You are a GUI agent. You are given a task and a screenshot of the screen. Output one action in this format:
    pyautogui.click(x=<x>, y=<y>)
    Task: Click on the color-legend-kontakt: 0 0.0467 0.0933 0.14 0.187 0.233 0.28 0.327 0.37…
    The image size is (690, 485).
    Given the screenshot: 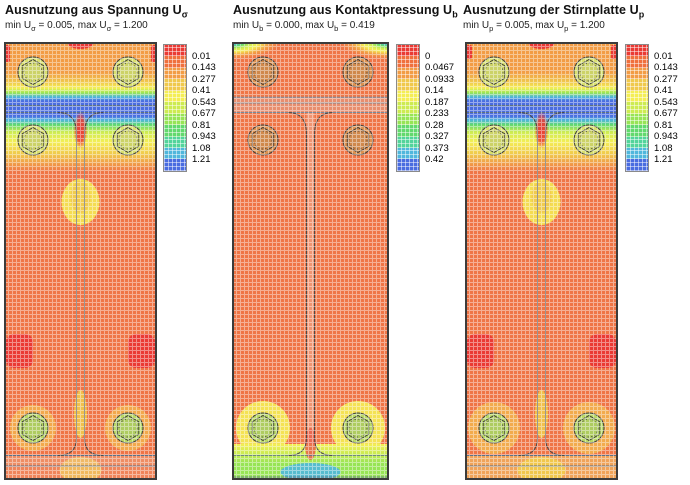 What is the action you would take?
    pyautogui.click(x=436, y=109)
    